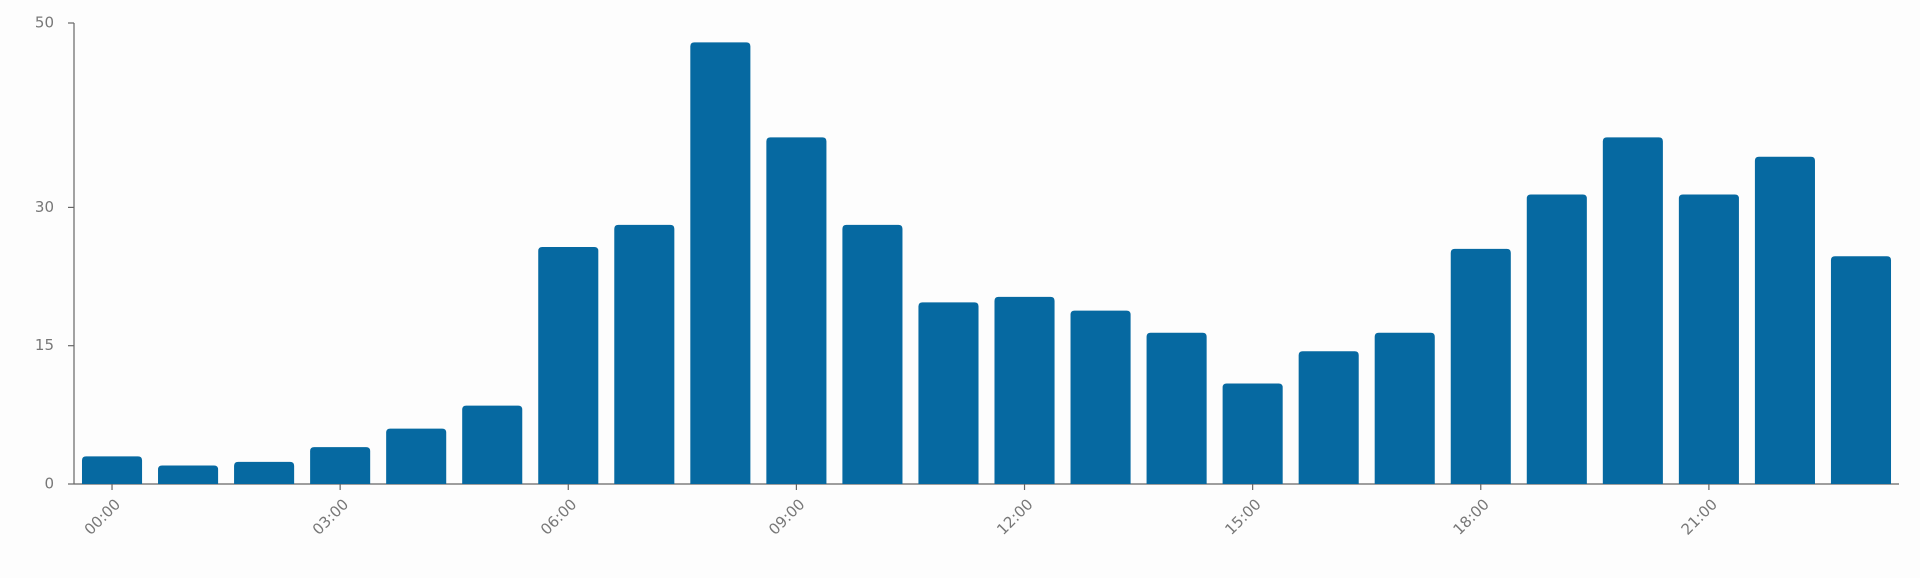  Describe the element at coordinates (1014, 516) in the screenshot. I see `x-tick-label: 12:00` at that location.